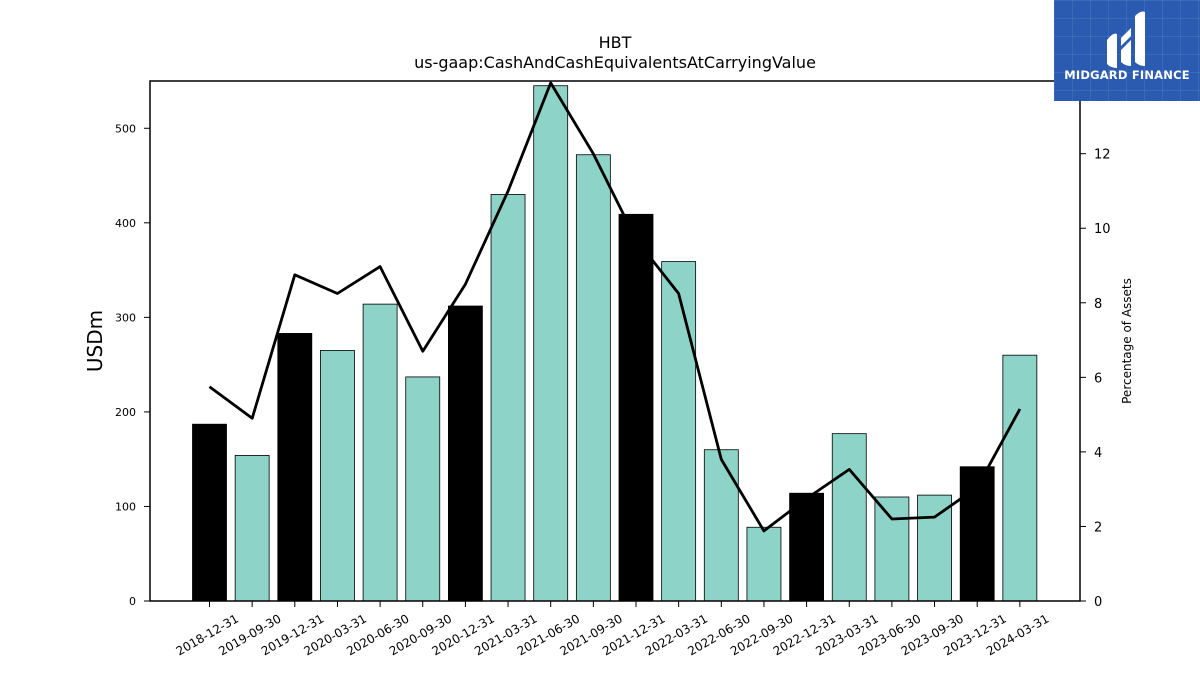 Image resolution: width=1200 pixels, height=675 pixels. I want to click on y-tick-label-left: 100, so click(125, 506).